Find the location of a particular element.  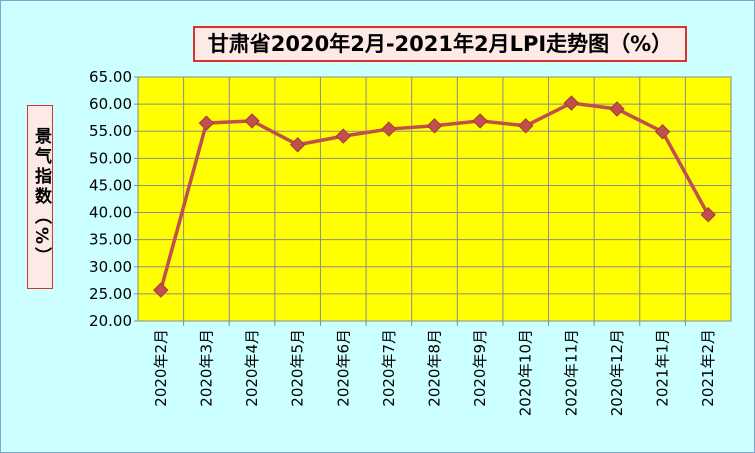

x-tick-label: 2020年8月 is located at coordinates (435, 368).